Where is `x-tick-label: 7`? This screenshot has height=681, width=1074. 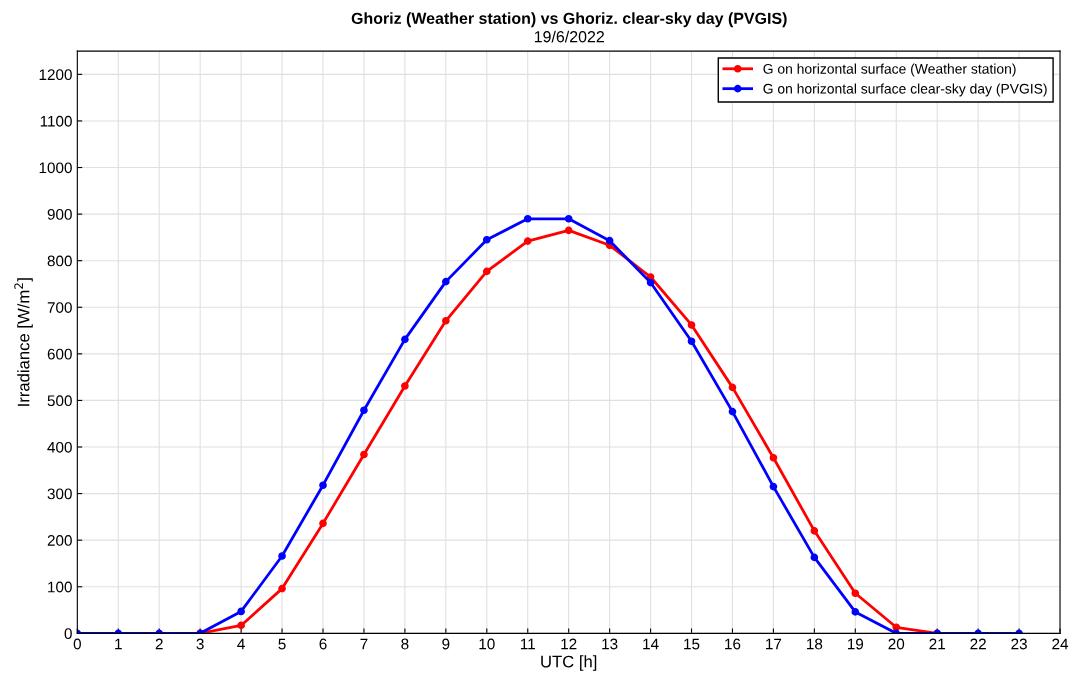 x-tick-label: 7 is located at coordinates (364, 644).